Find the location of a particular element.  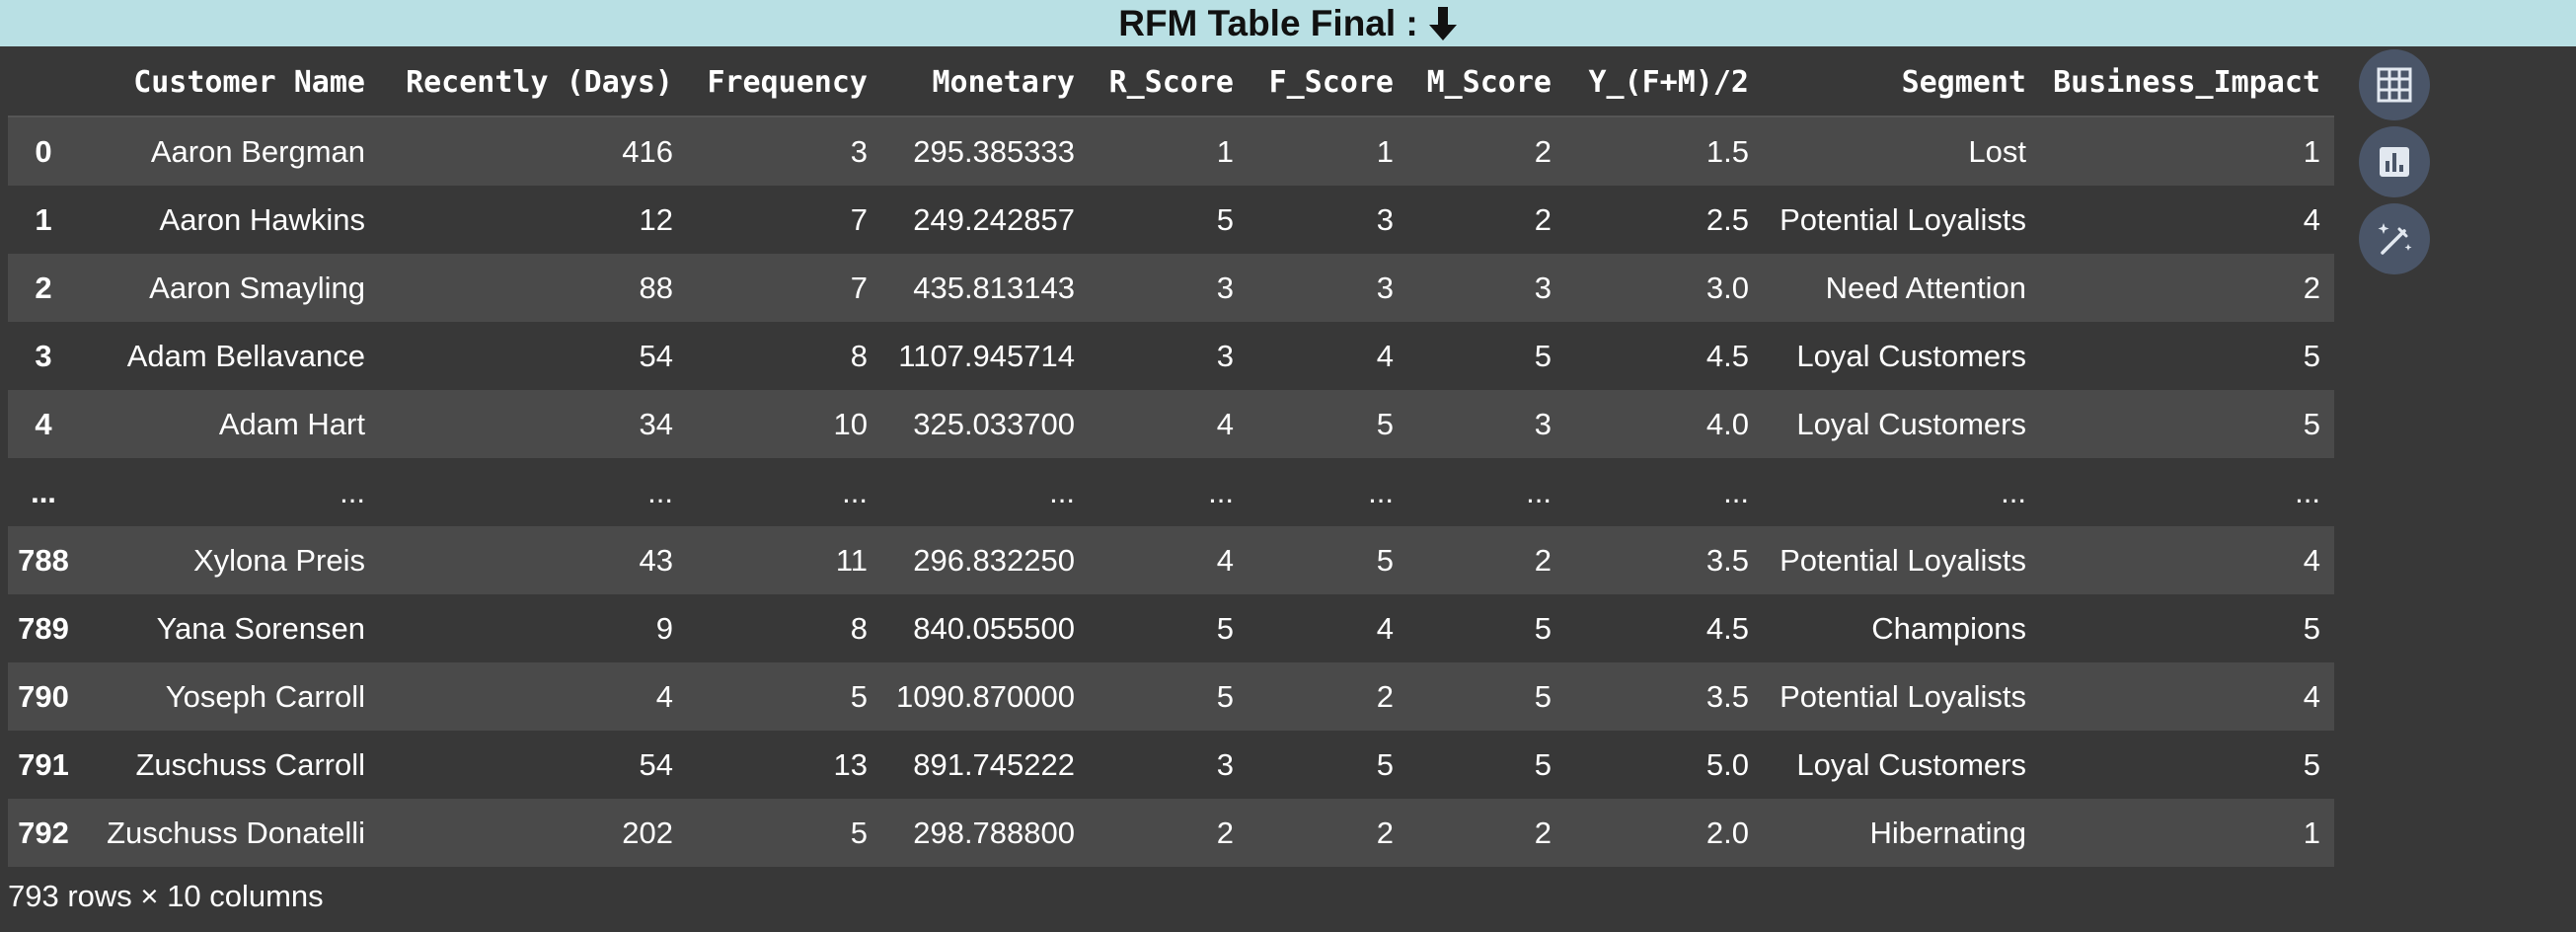

convert-to-table-button is located at coordinates (2394, 84).